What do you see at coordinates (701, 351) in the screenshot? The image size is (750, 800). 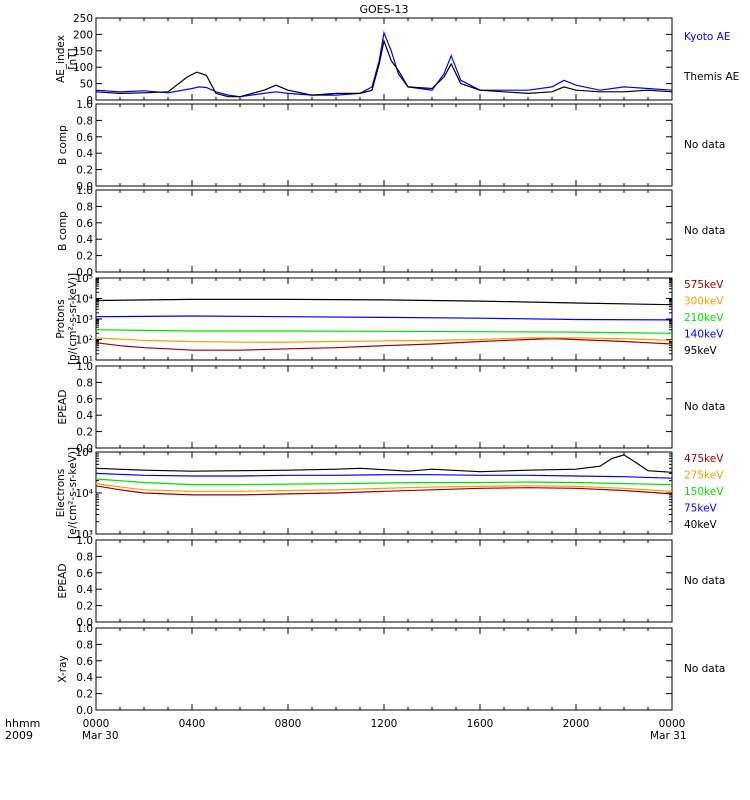 I see `legend-95kev: 95keV` at bounding box center [701, 351].